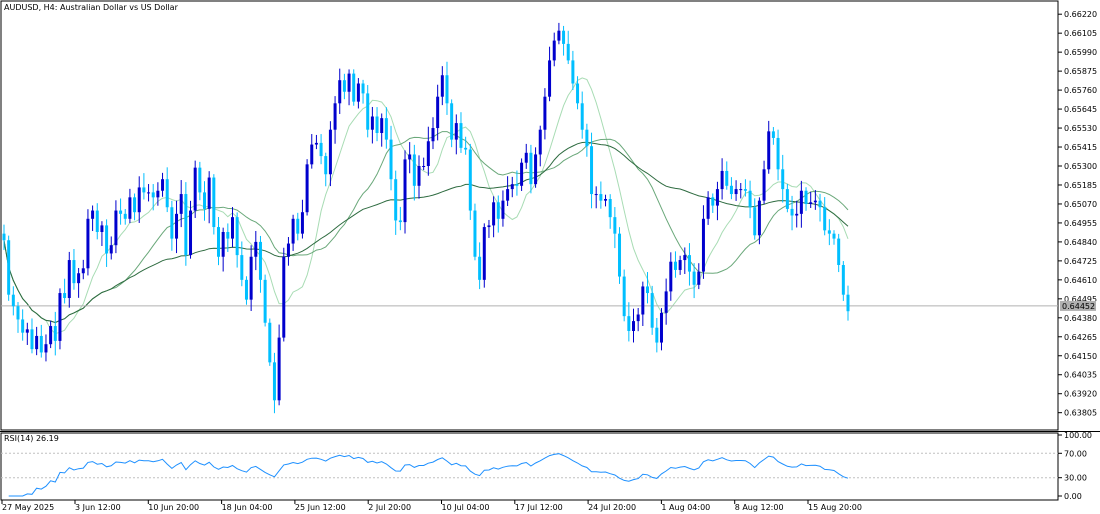  What do you see at coordinates (1080, 413) in the screenshot?
I see `price-tick-label: 0.63805` at bounding box center [1080, 413].